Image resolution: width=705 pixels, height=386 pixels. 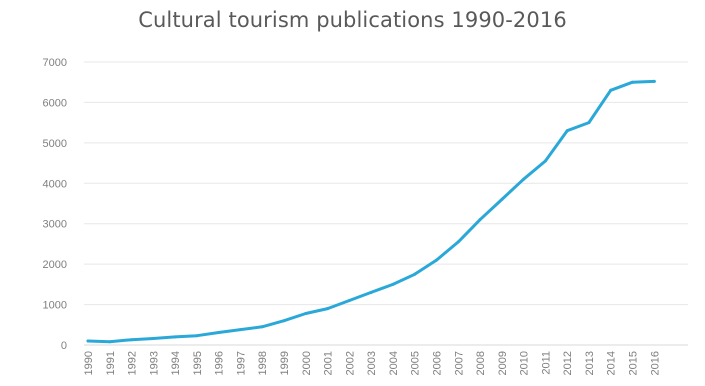 What do you see at coordinates (55, 225) in the screenshot?
I see `y-tick-label: 3000` at bounding box center [55, 225].